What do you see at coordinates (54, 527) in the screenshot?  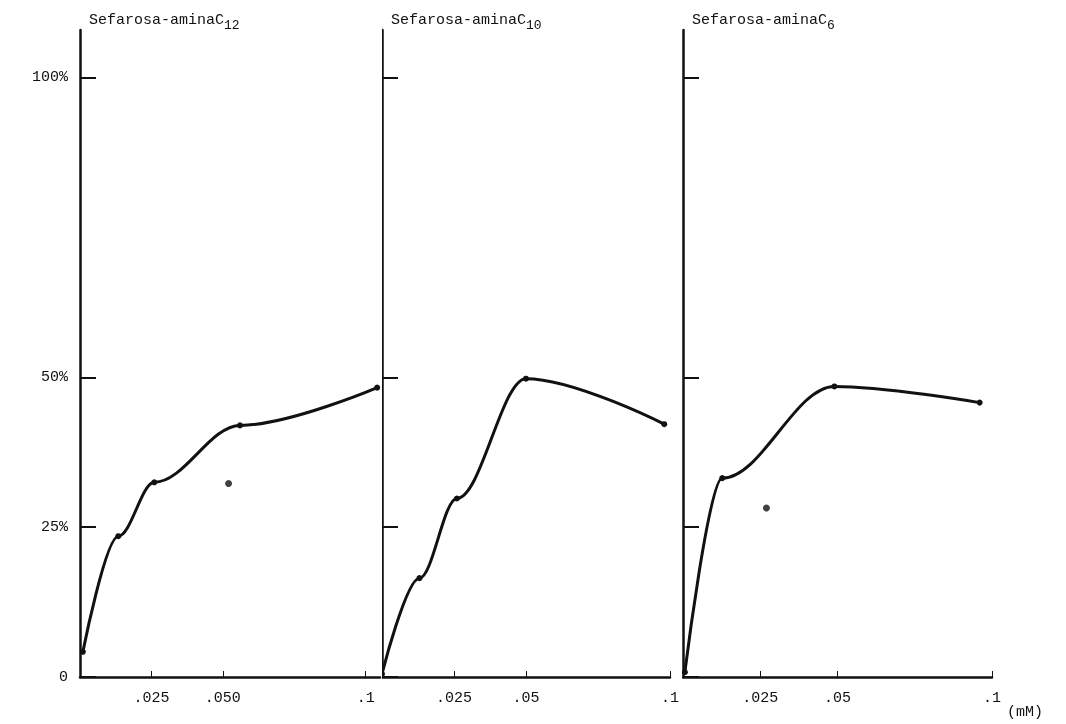 I see `y-tick-label: 25%` at bounding box center [54, 527].